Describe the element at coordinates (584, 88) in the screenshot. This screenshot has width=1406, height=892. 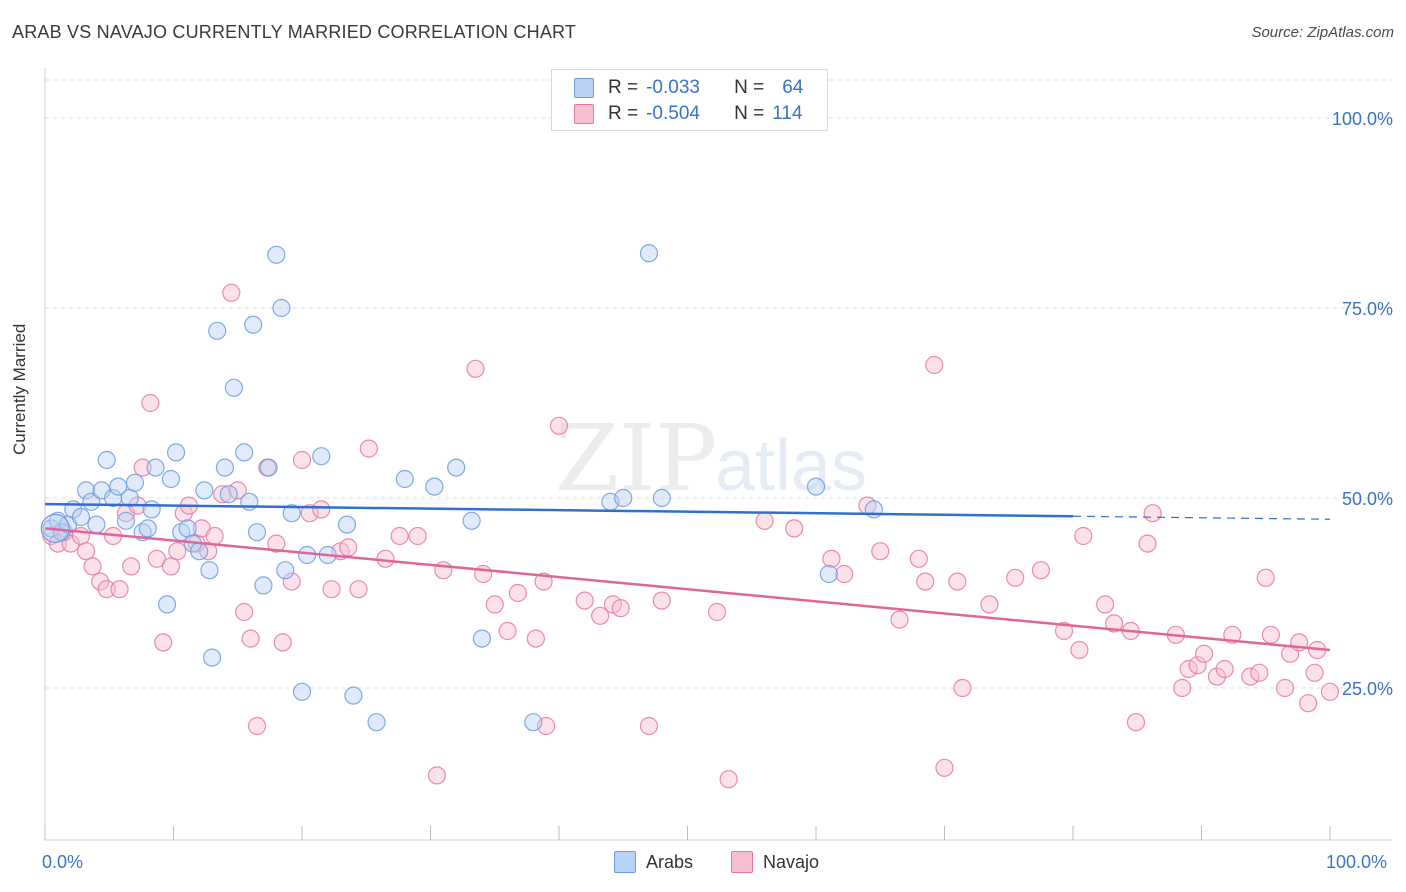
I see `arabs-swatch` at that location.